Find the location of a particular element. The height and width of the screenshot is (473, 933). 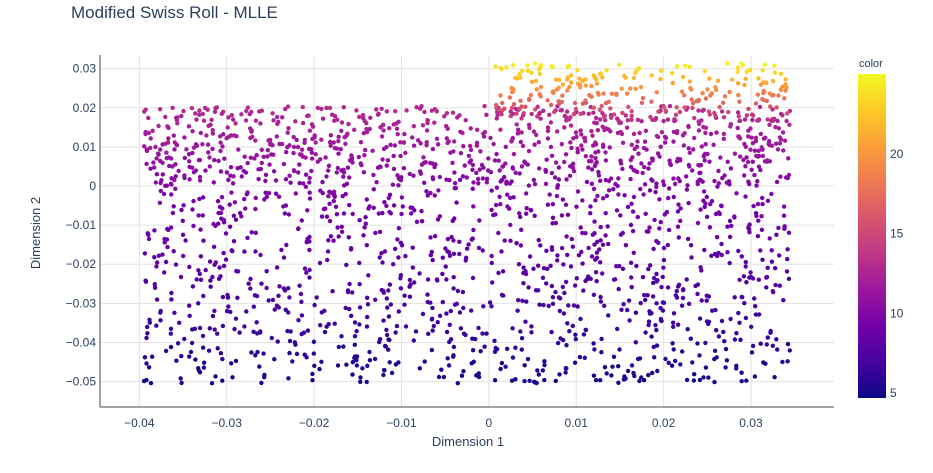

y-tick-label: −0.01 is located at coordinates (81, 225).